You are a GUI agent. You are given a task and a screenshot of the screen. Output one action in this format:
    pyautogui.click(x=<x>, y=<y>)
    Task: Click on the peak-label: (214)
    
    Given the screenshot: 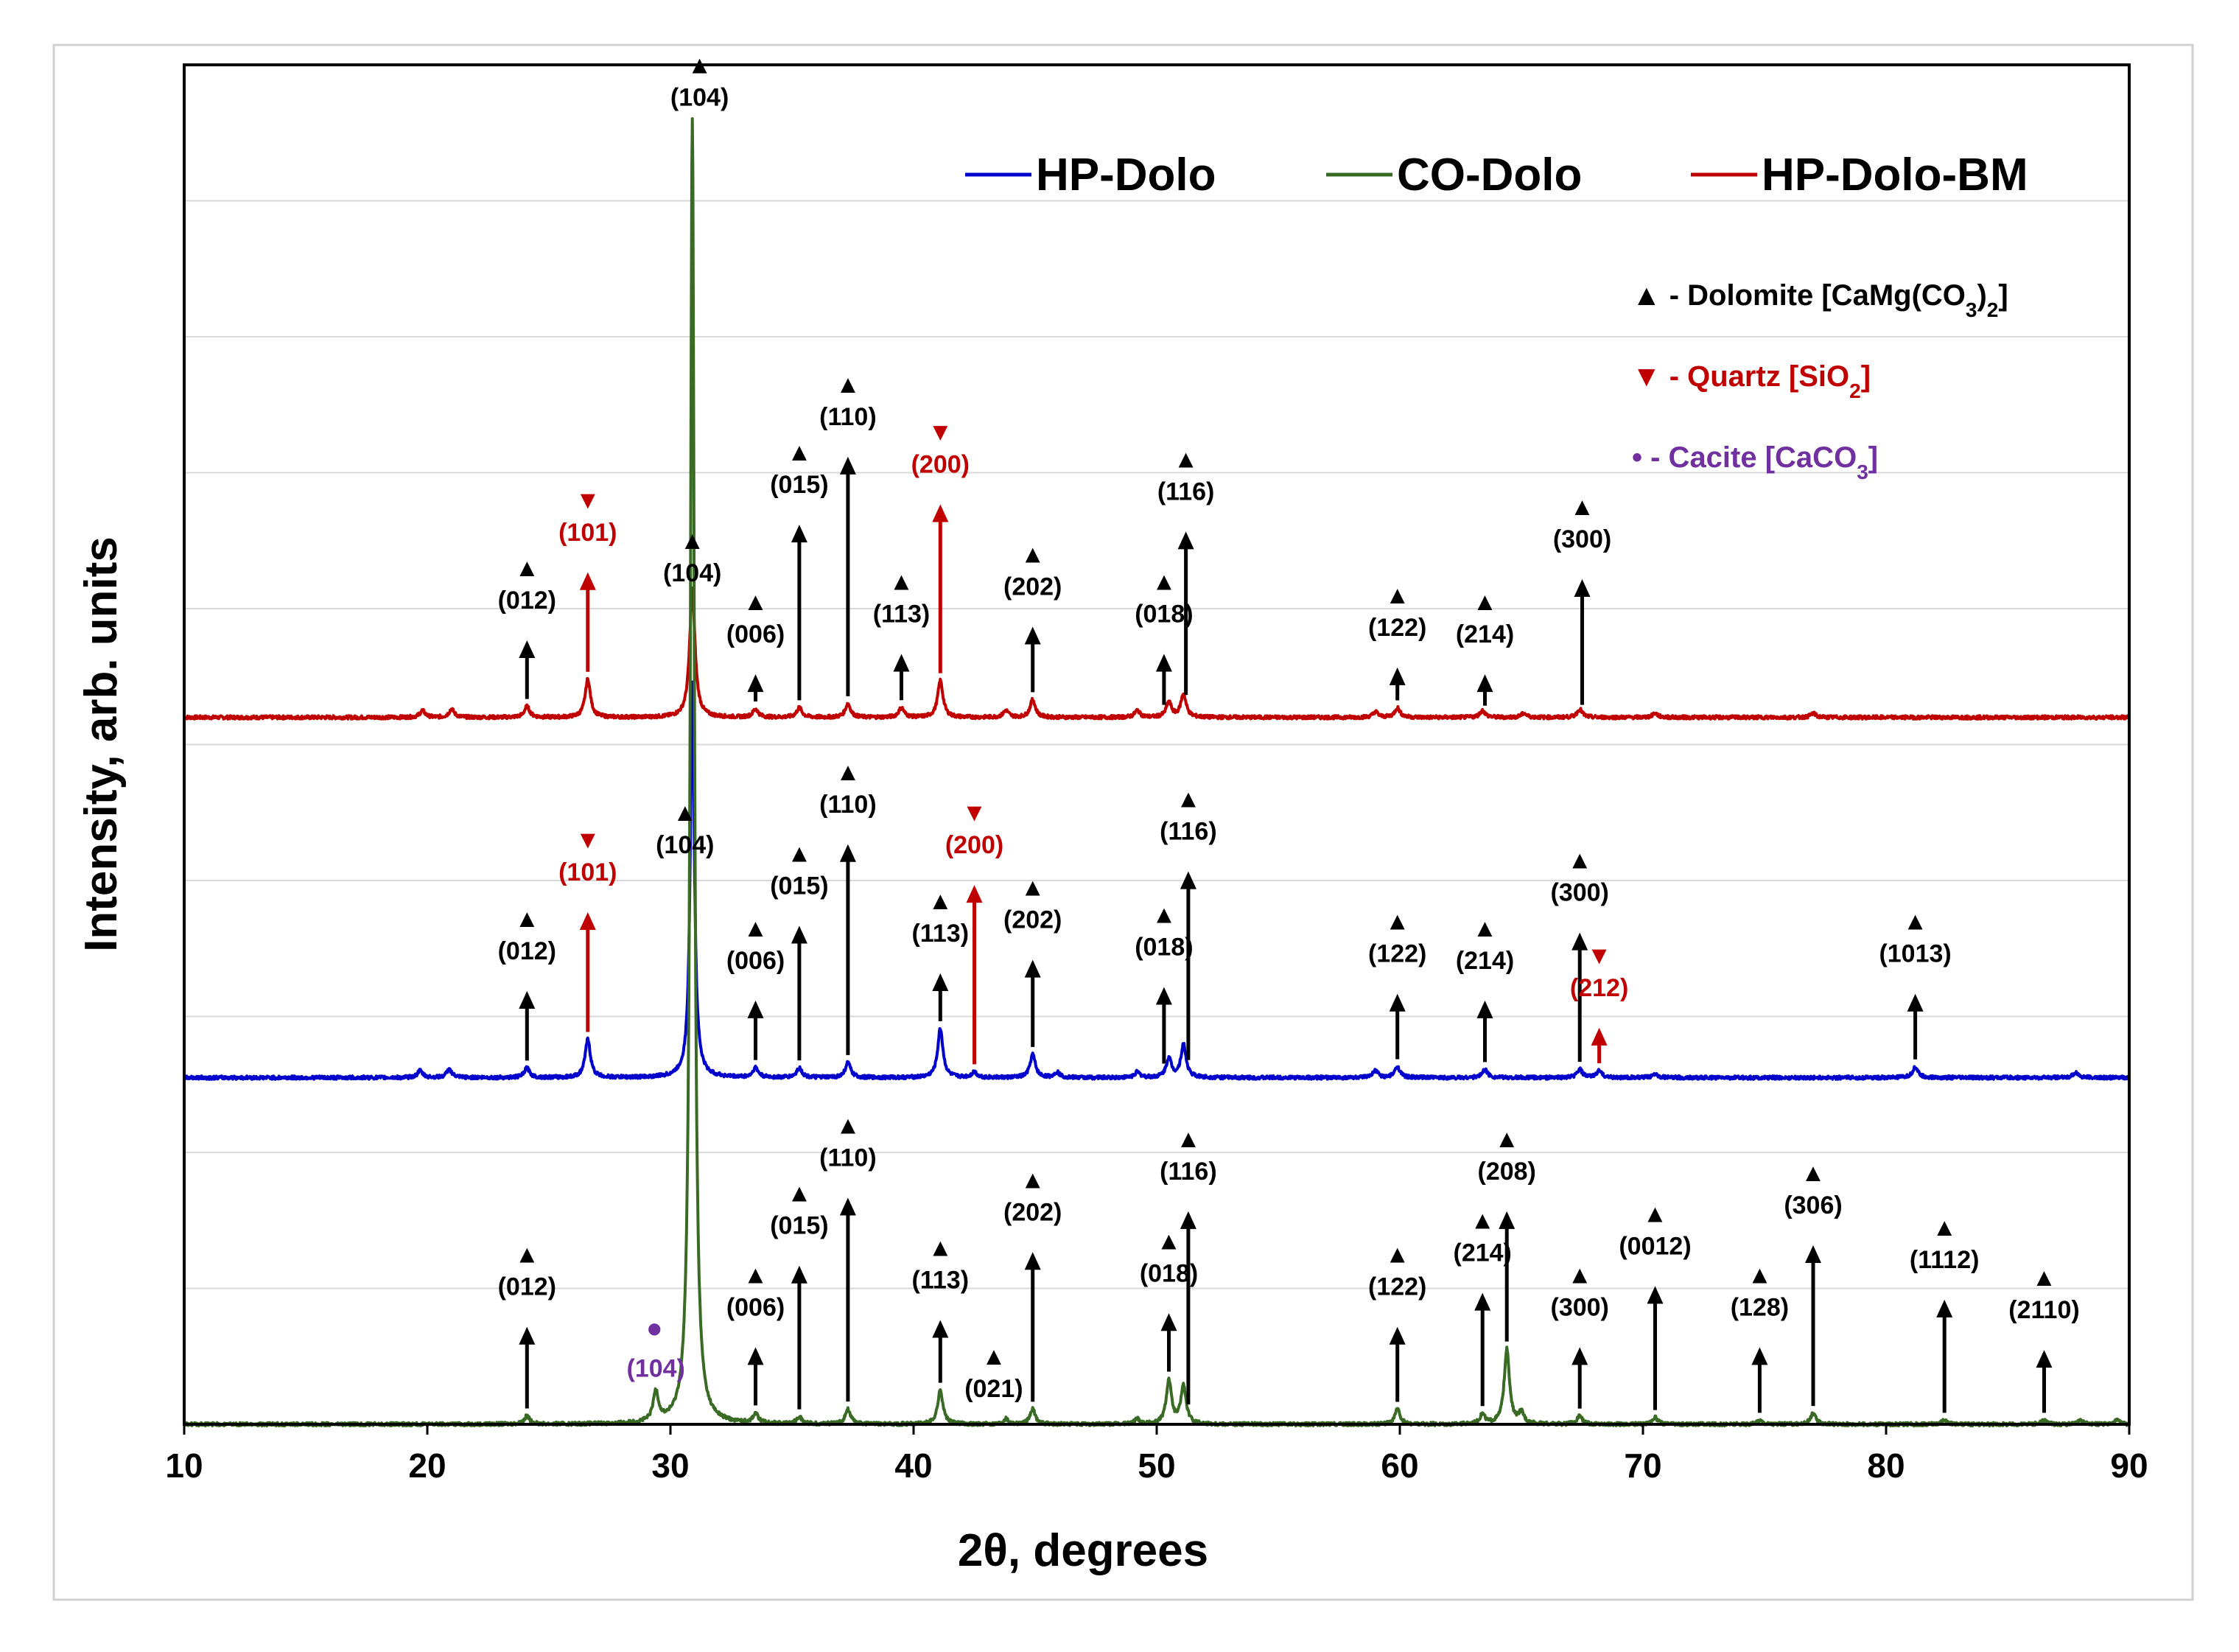 What is the action you would take?
    pyautogui.click(x=1483, y=1253)
    